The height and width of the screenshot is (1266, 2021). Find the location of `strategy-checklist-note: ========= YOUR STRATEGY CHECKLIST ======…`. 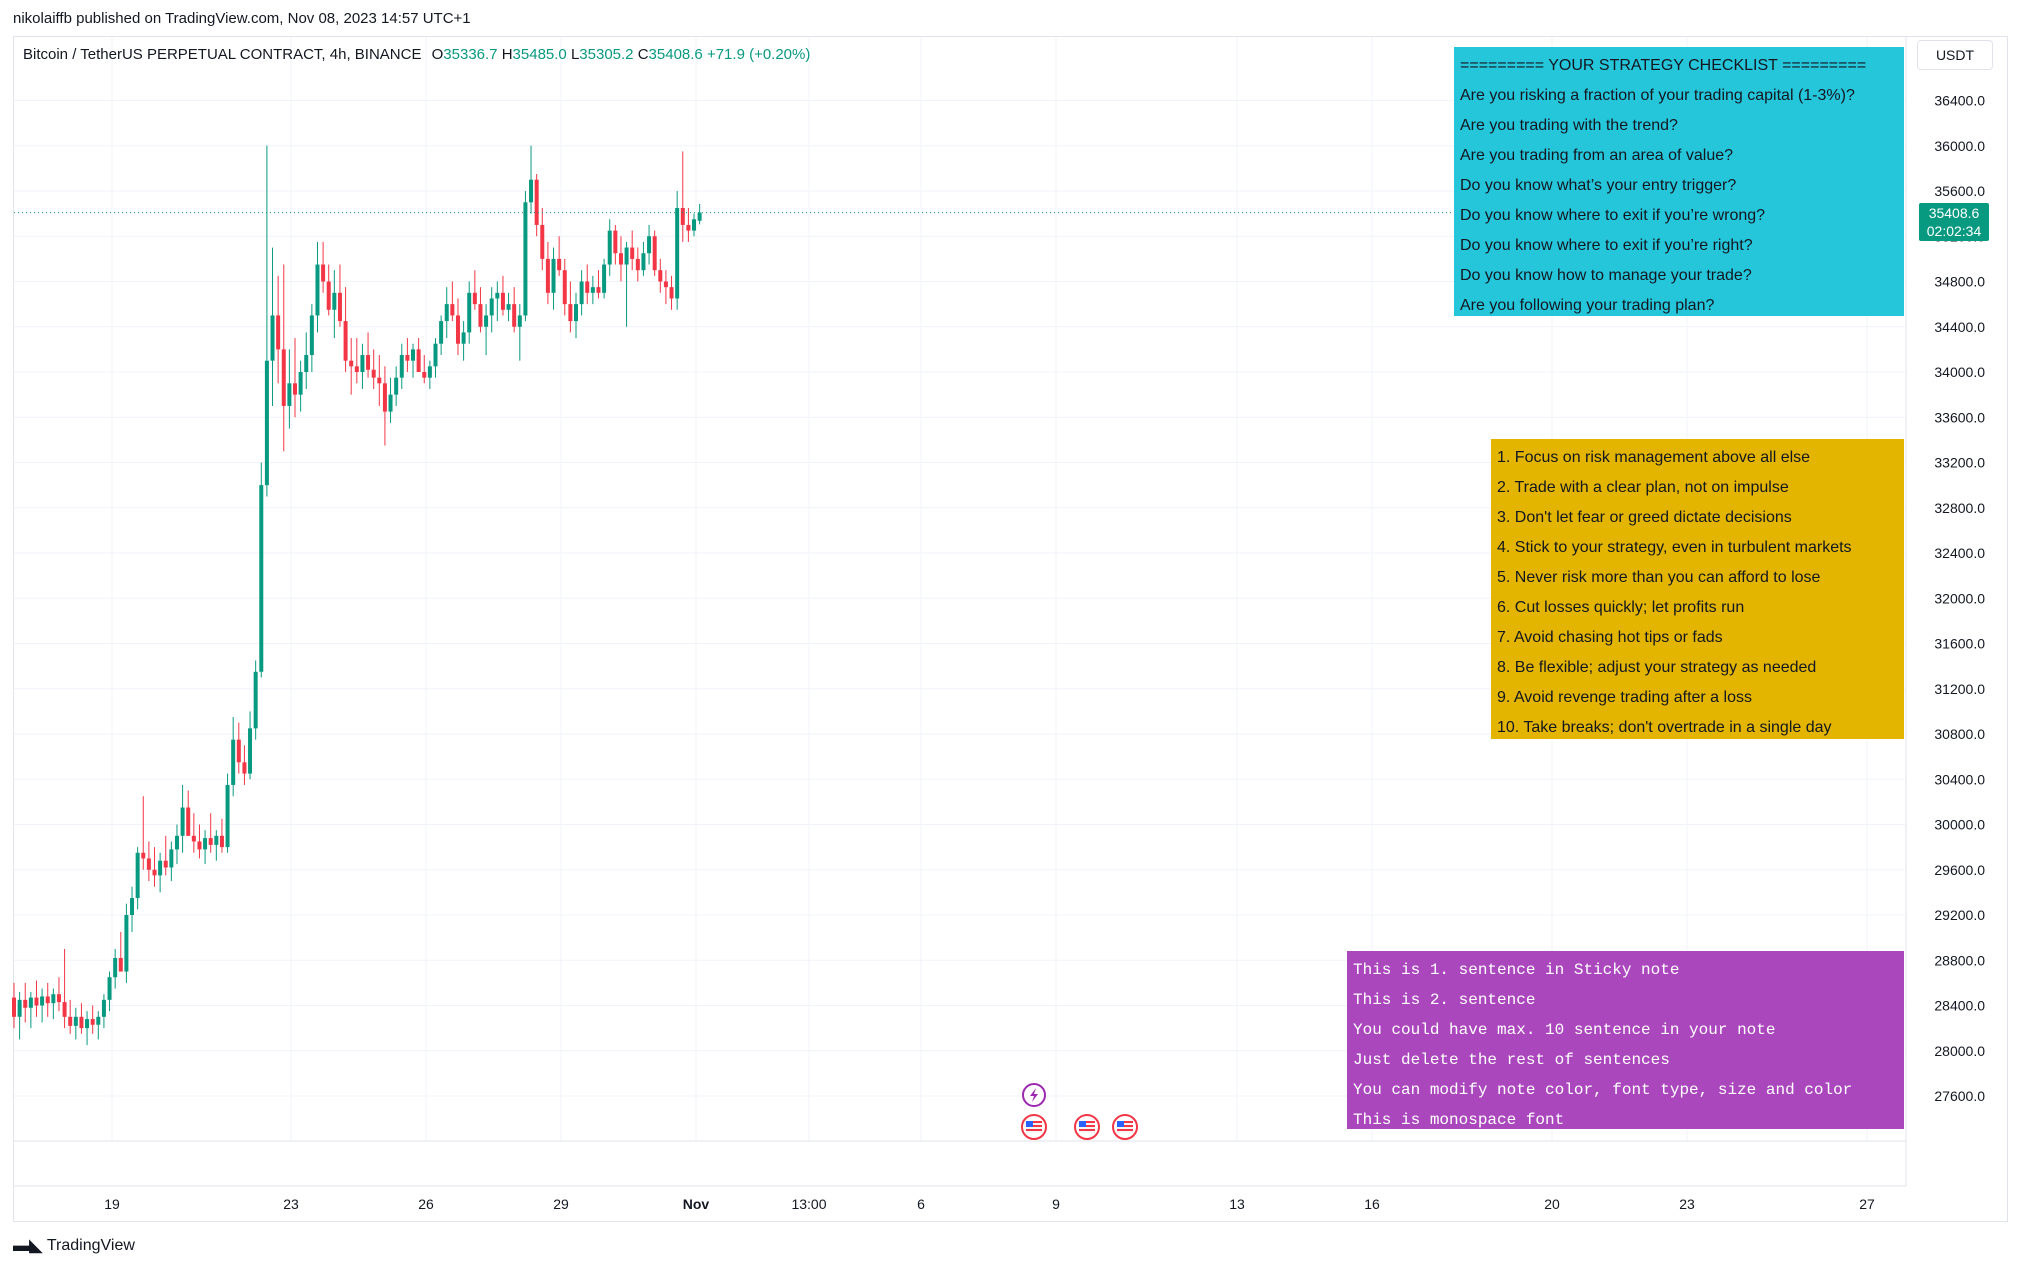

strategy-checklist-note: ========= YOUR STRATEGY CHECKLIST ======… is located at coordinates (1679, 181).